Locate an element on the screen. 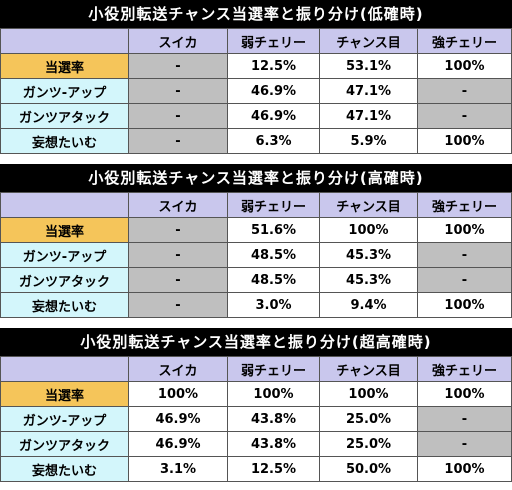  table-row: ガンツ-アップ -46.9% 47.1% - is located at coordinates (256, 91).